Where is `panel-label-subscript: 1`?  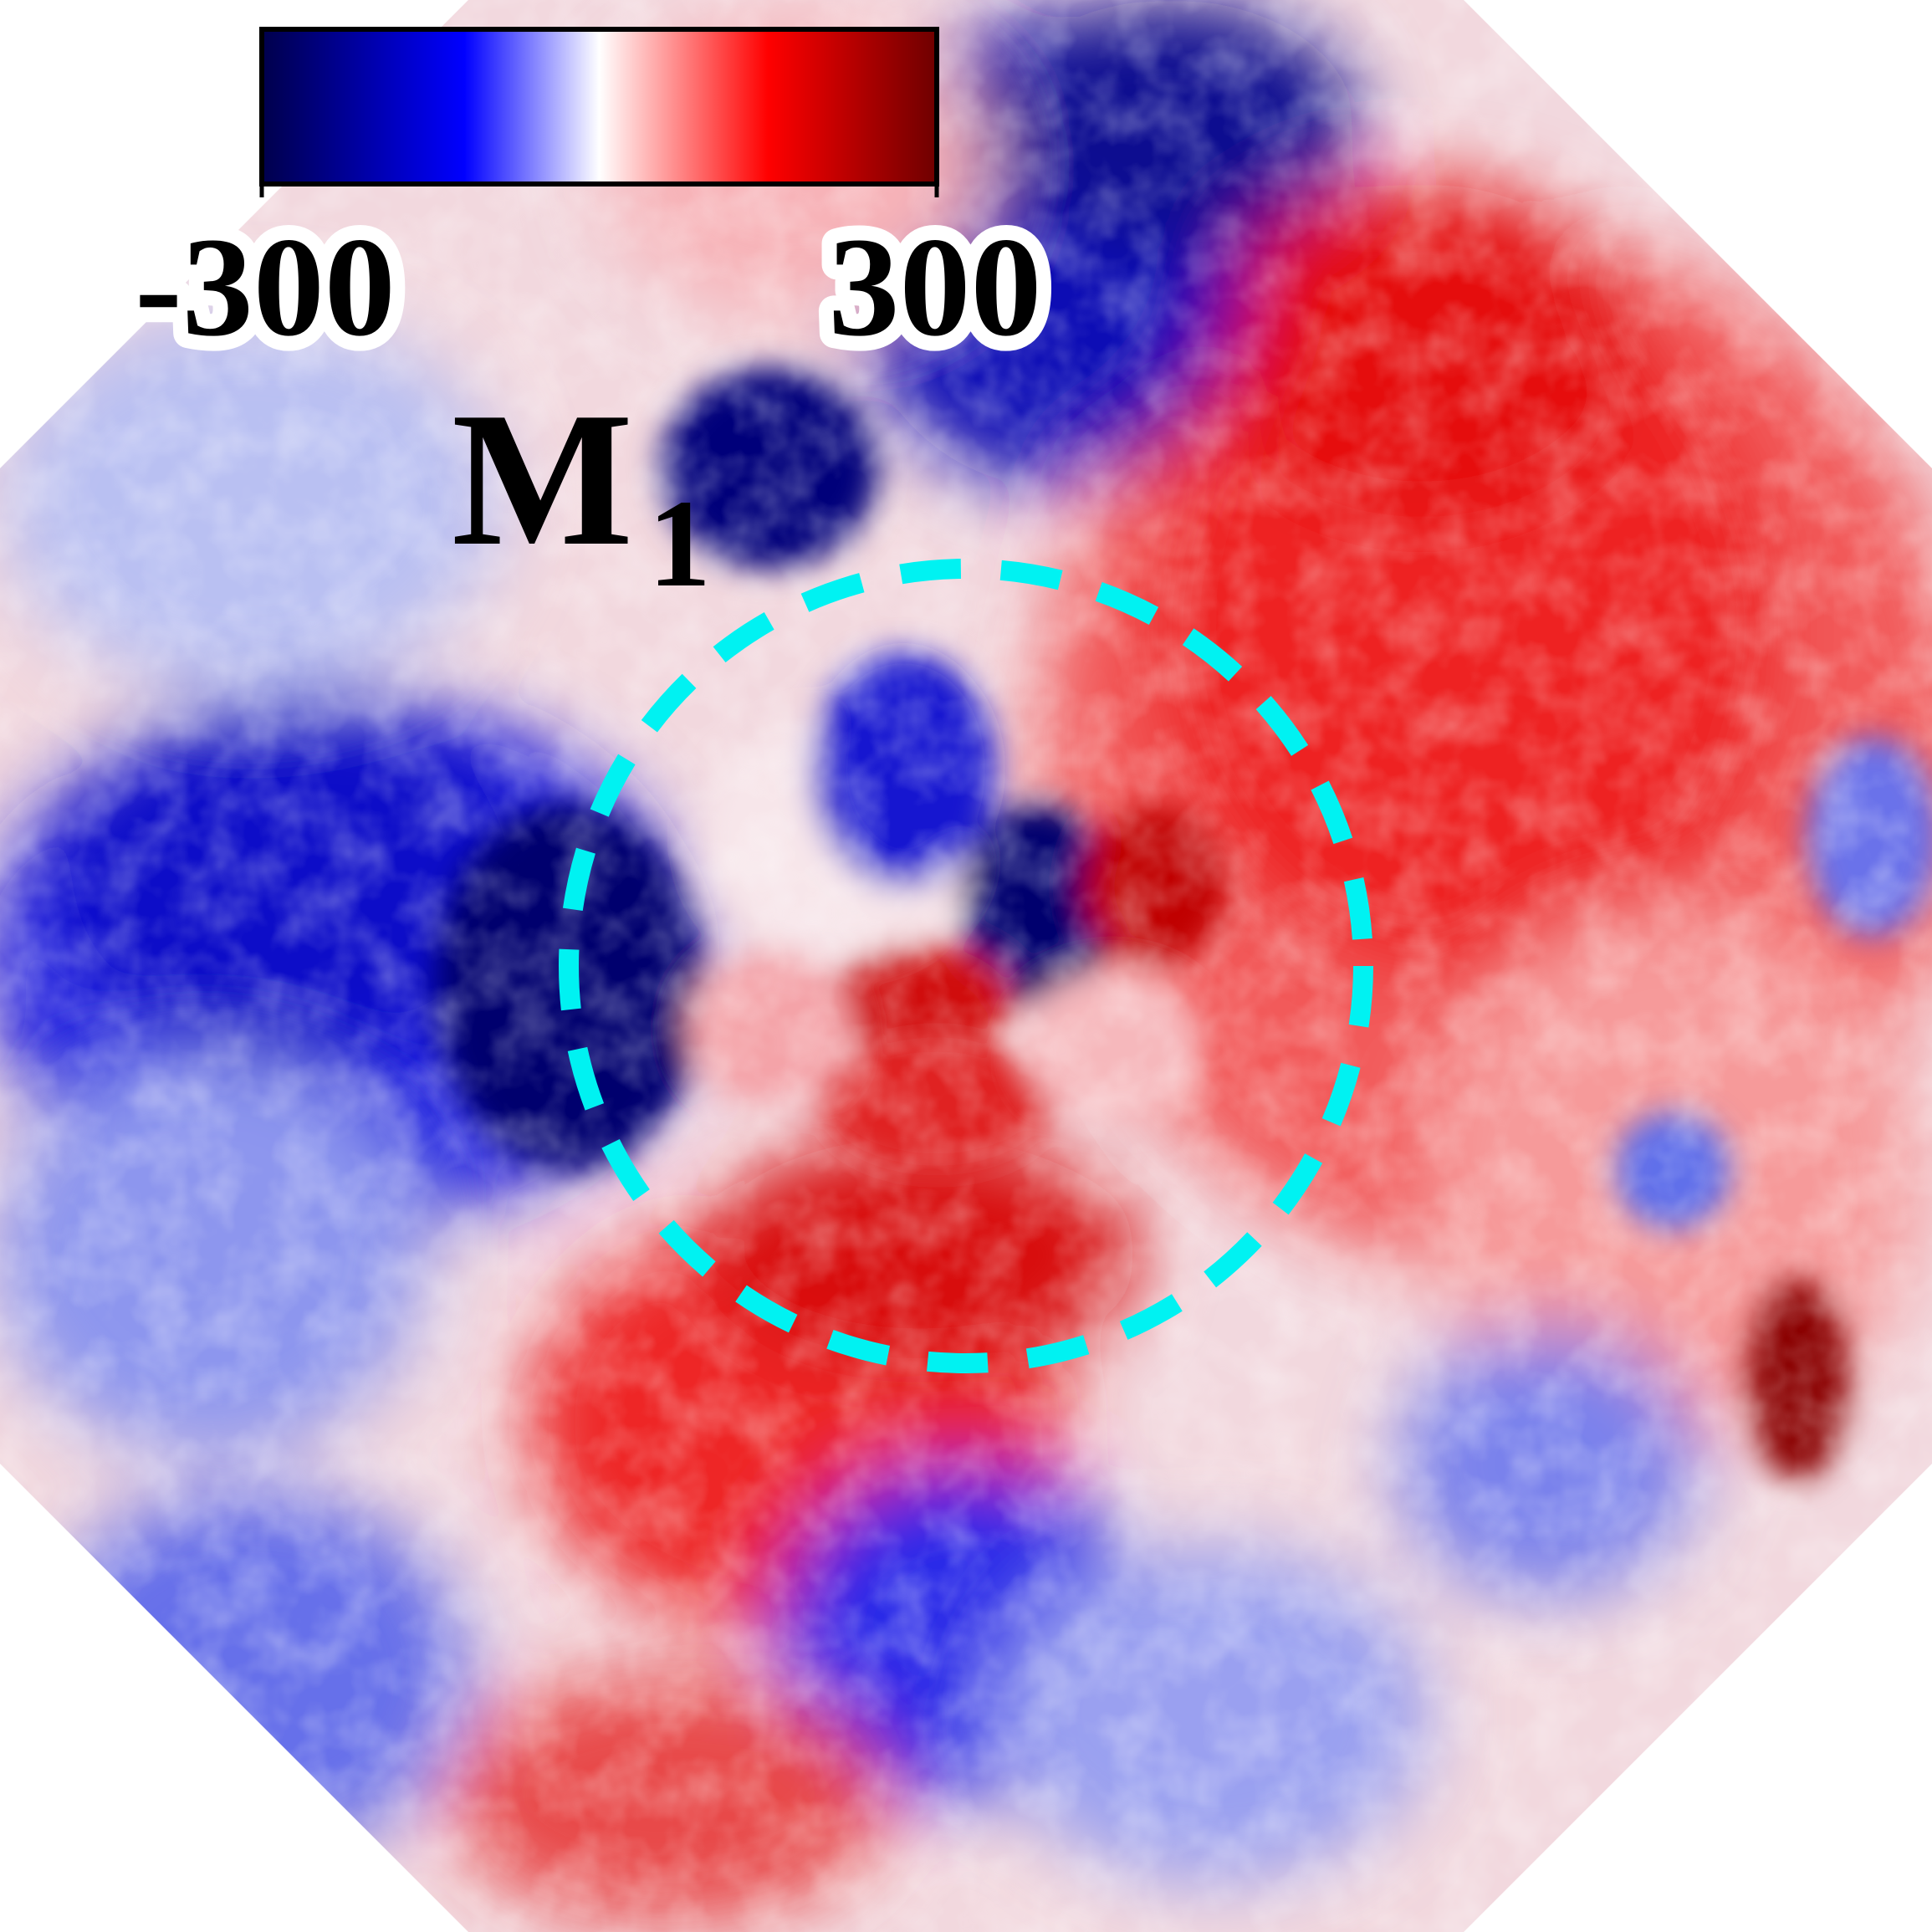 panel-label-subscript: 1 is located at coordinates (679, 543).